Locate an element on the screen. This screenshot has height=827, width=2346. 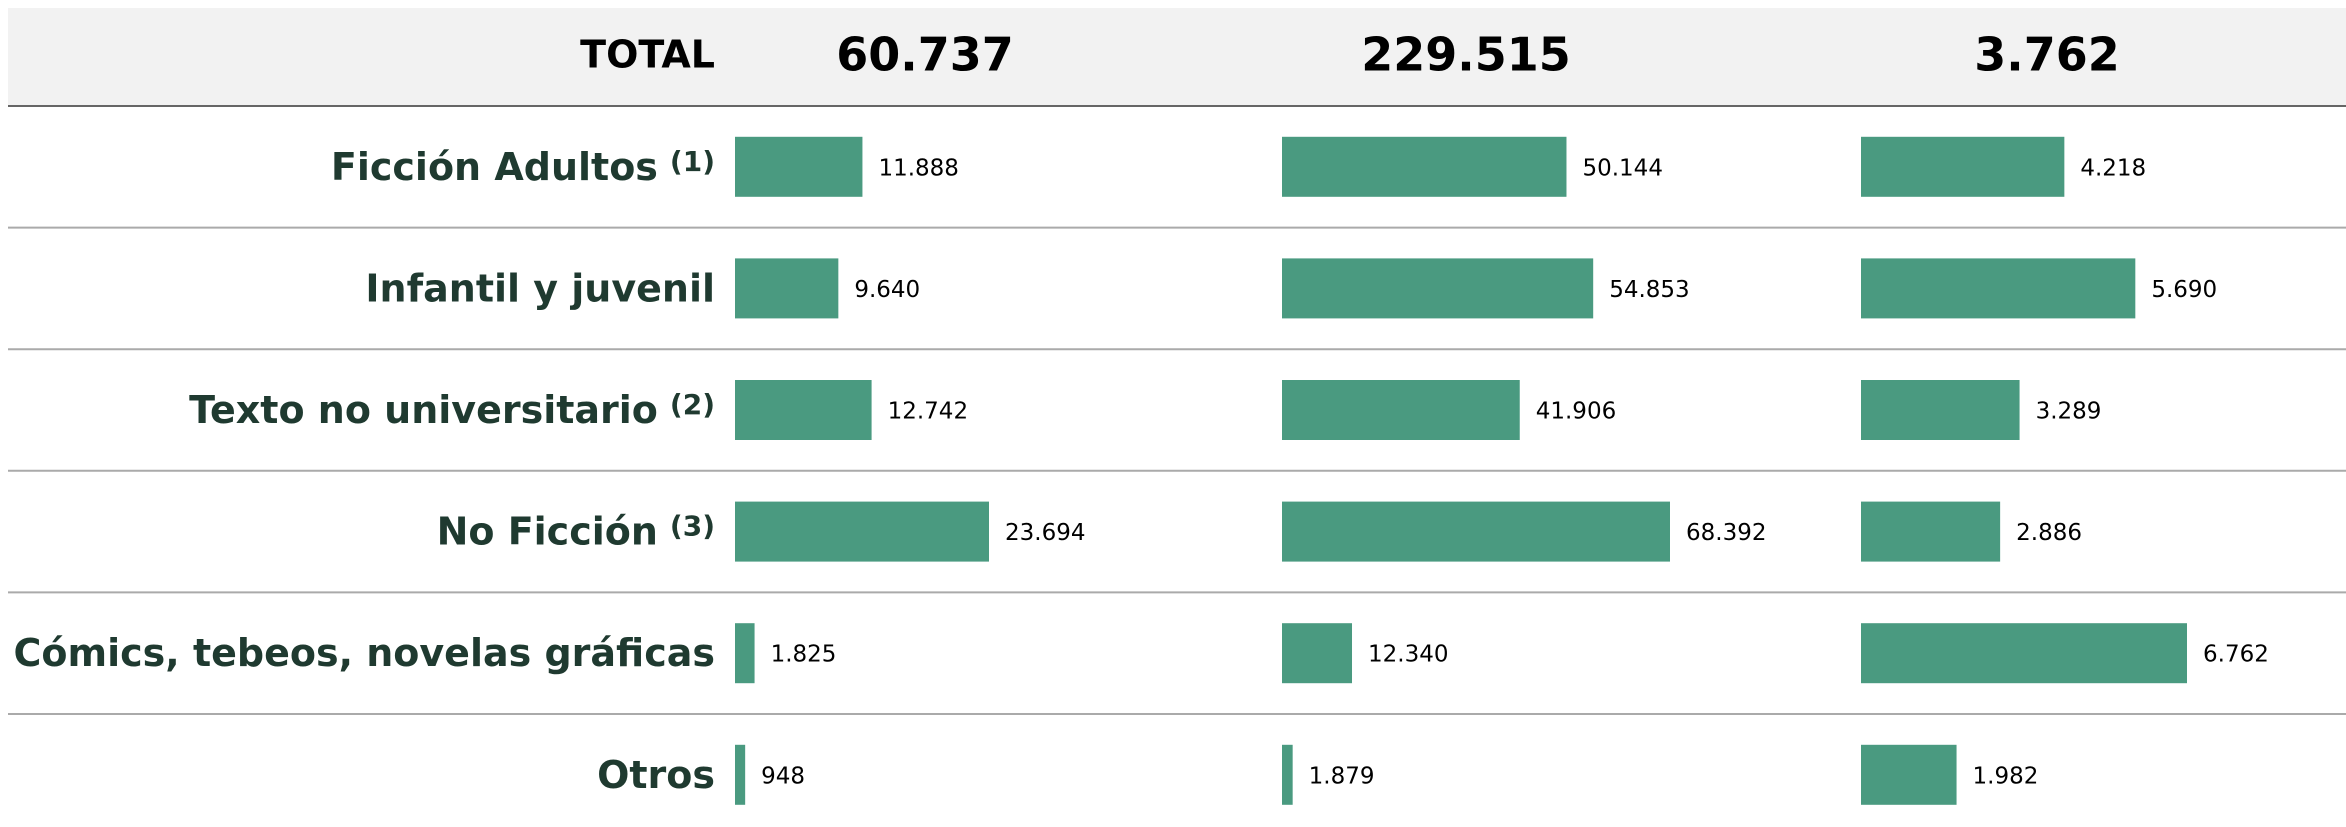
value-label: 11.888 is located at coordinates (918, 168).